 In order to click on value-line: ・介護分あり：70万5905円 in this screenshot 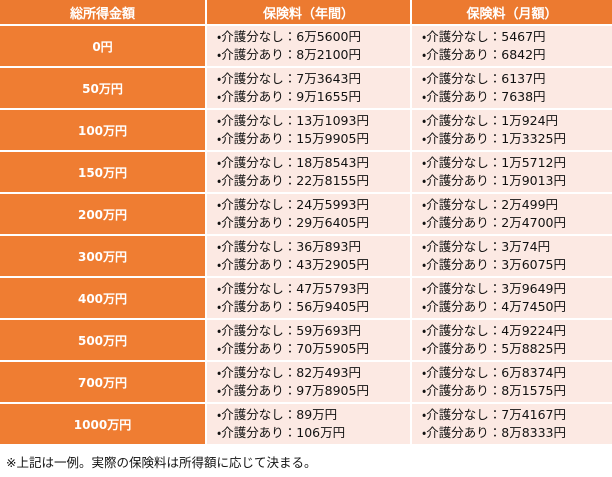, I will do `click(293, 348)`.